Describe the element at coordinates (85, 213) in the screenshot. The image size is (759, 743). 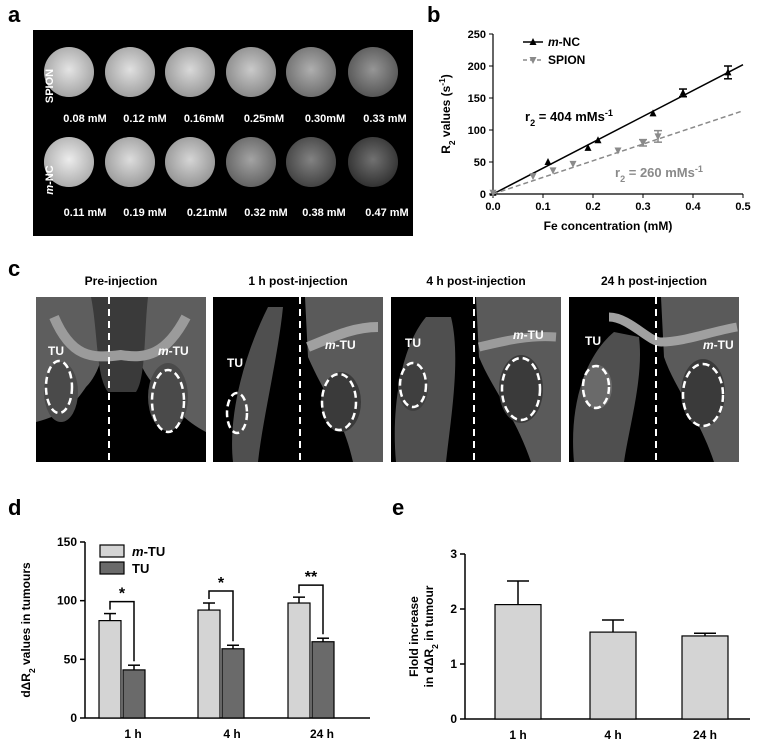
I see `conc-label-mnc: 0.11 mM` at that location.